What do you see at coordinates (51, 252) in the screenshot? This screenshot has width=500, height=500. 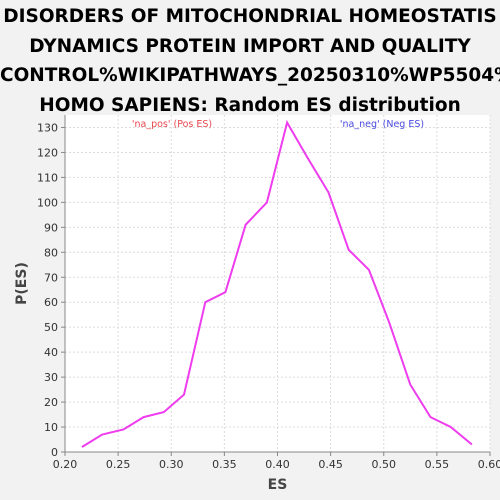 I see `y-tick-label: 80` at bounding box center [51, 252].